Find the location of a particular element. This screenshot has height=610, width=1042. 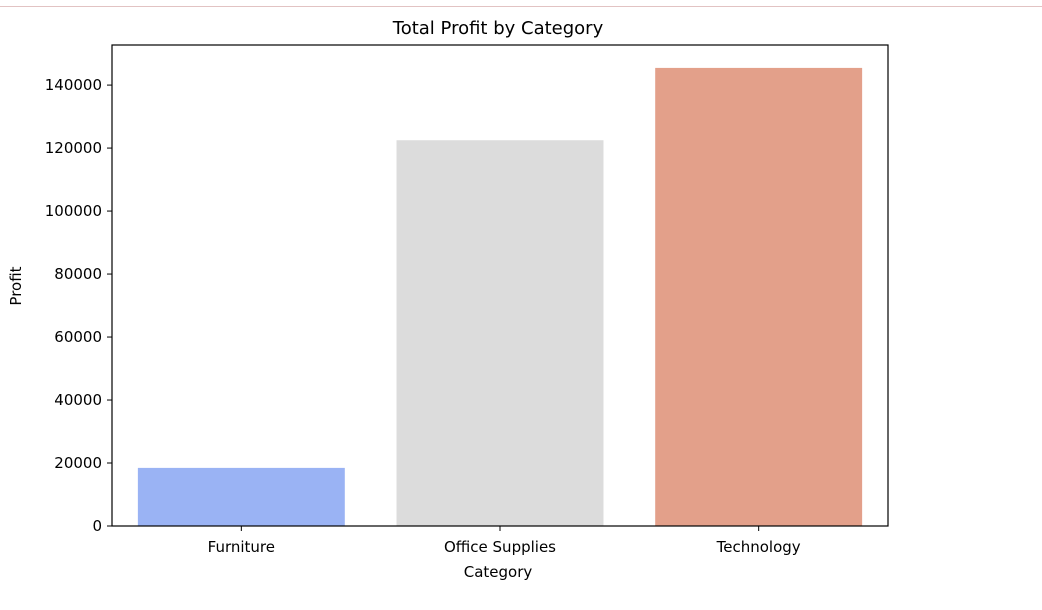

y-axis: 0 20000 40000 60000 80000 100000 120000 140000 is located at coordinates (78, 305).